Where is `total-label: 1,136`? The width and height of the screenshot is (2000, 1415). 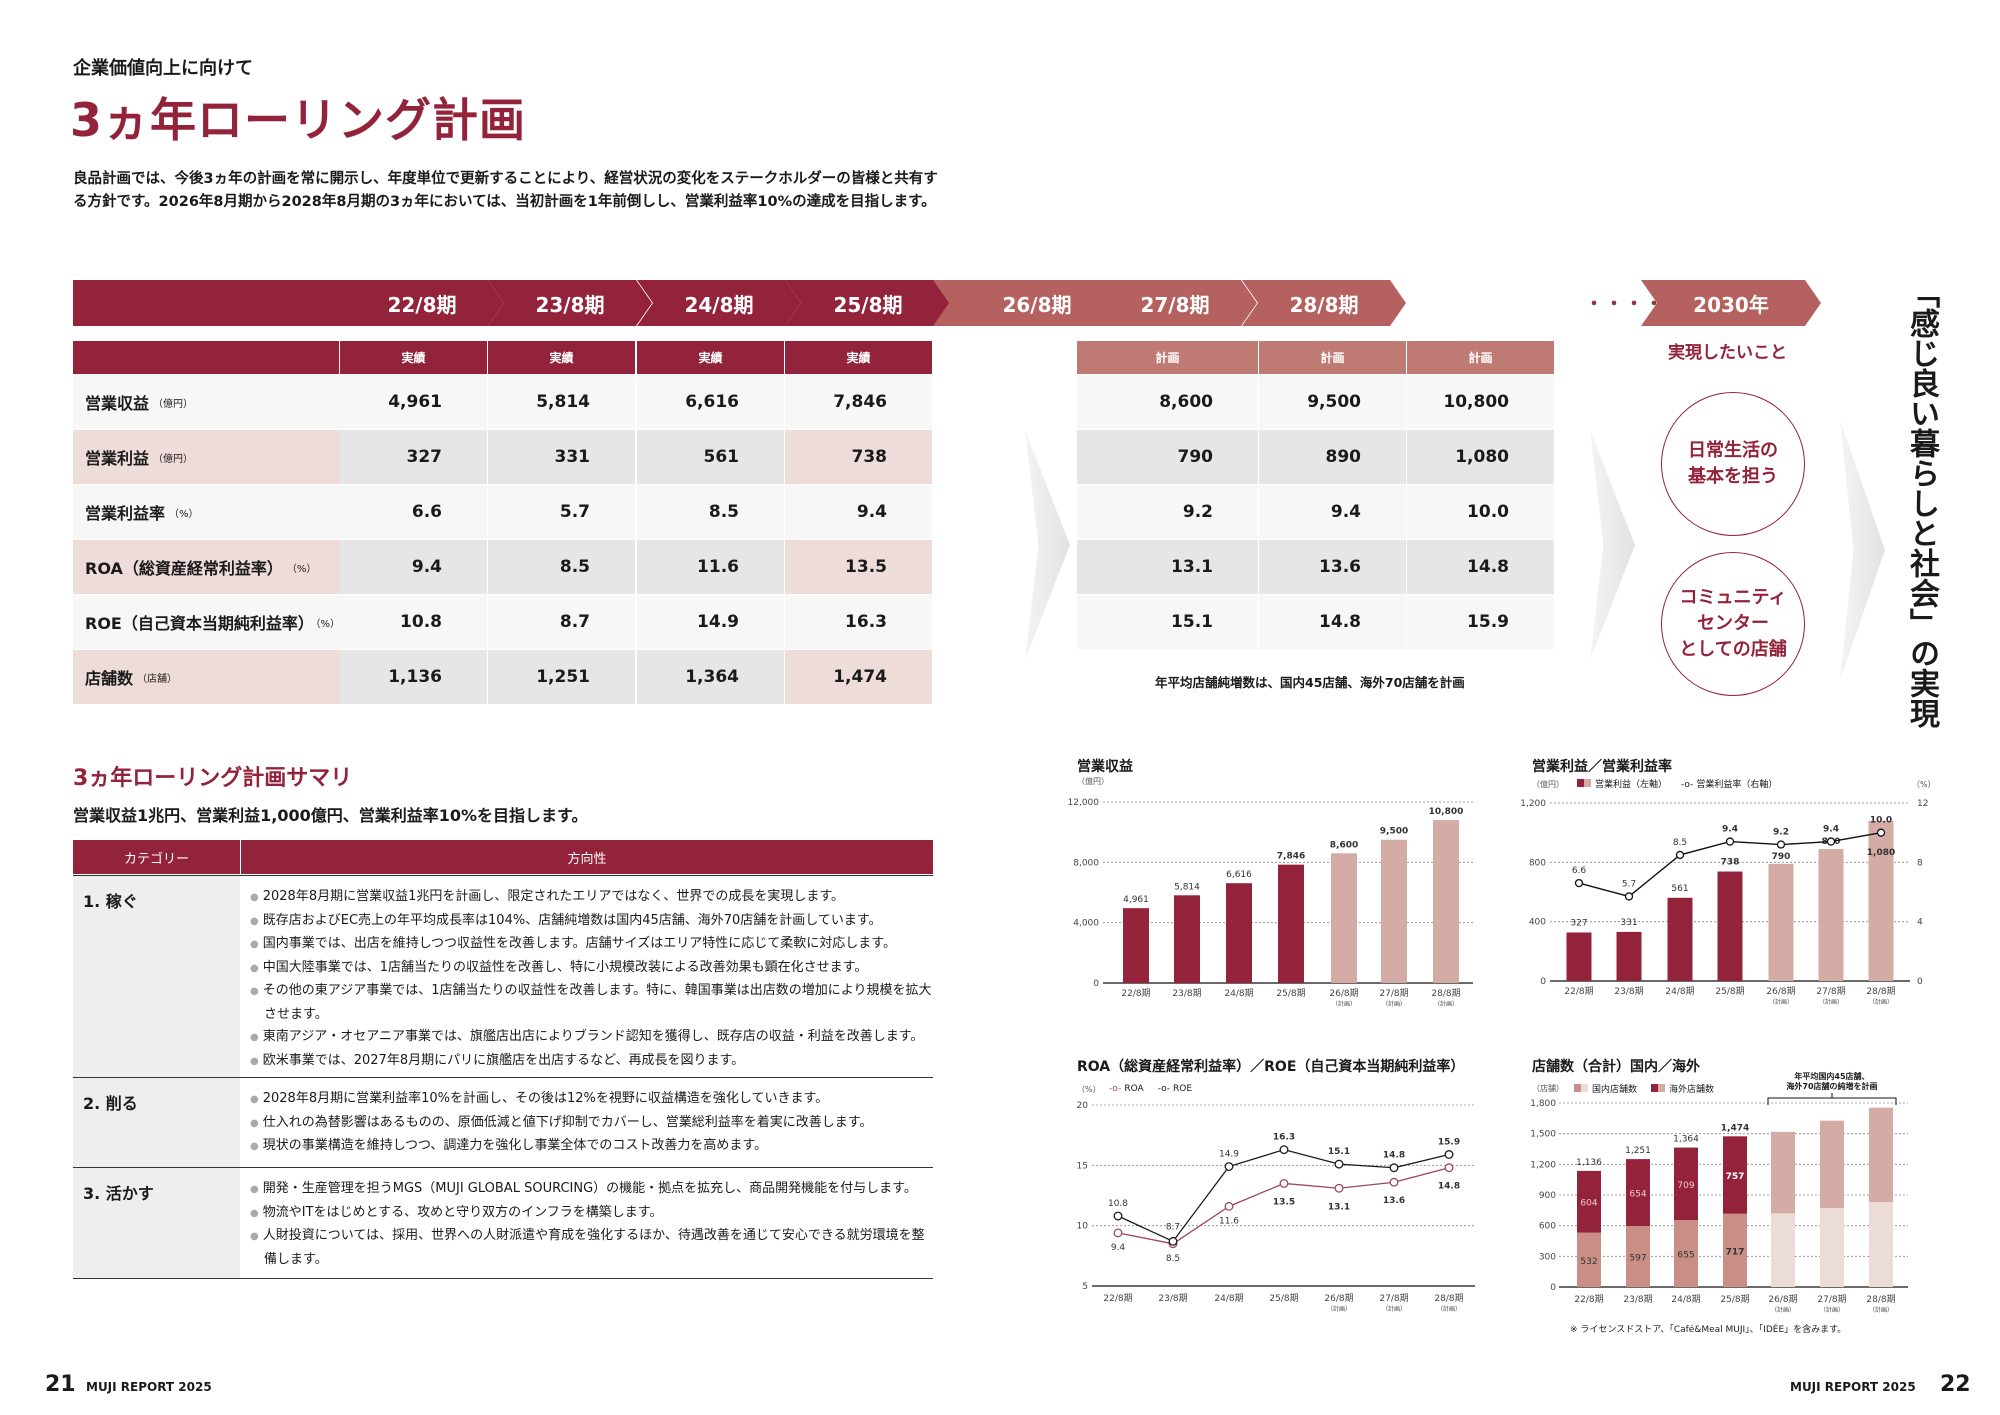 total-label: 1,136 is located at coordinates (1589, 1163).